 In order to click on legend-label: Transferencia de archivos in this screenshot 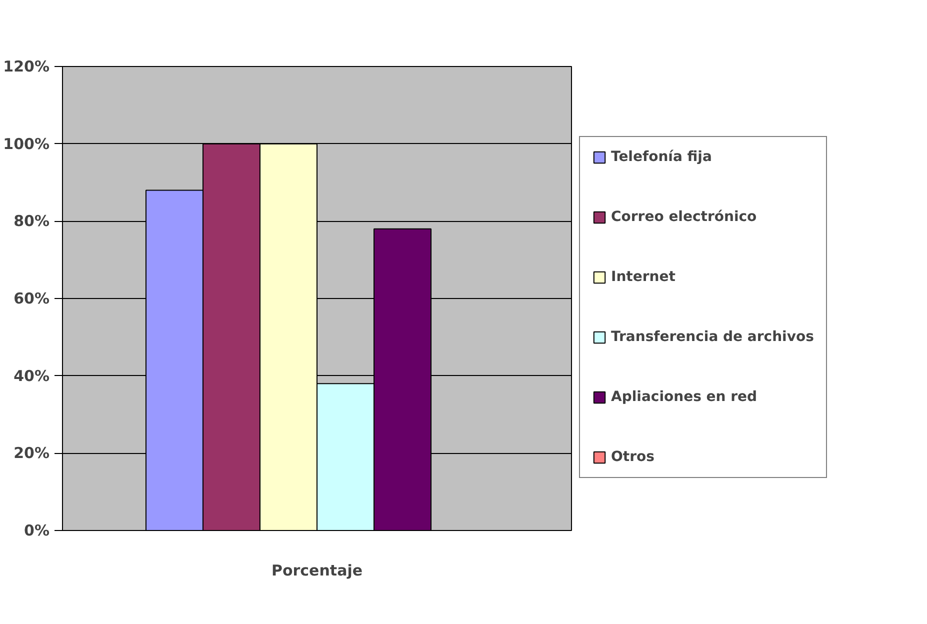, I will do `click(712, 337)`.